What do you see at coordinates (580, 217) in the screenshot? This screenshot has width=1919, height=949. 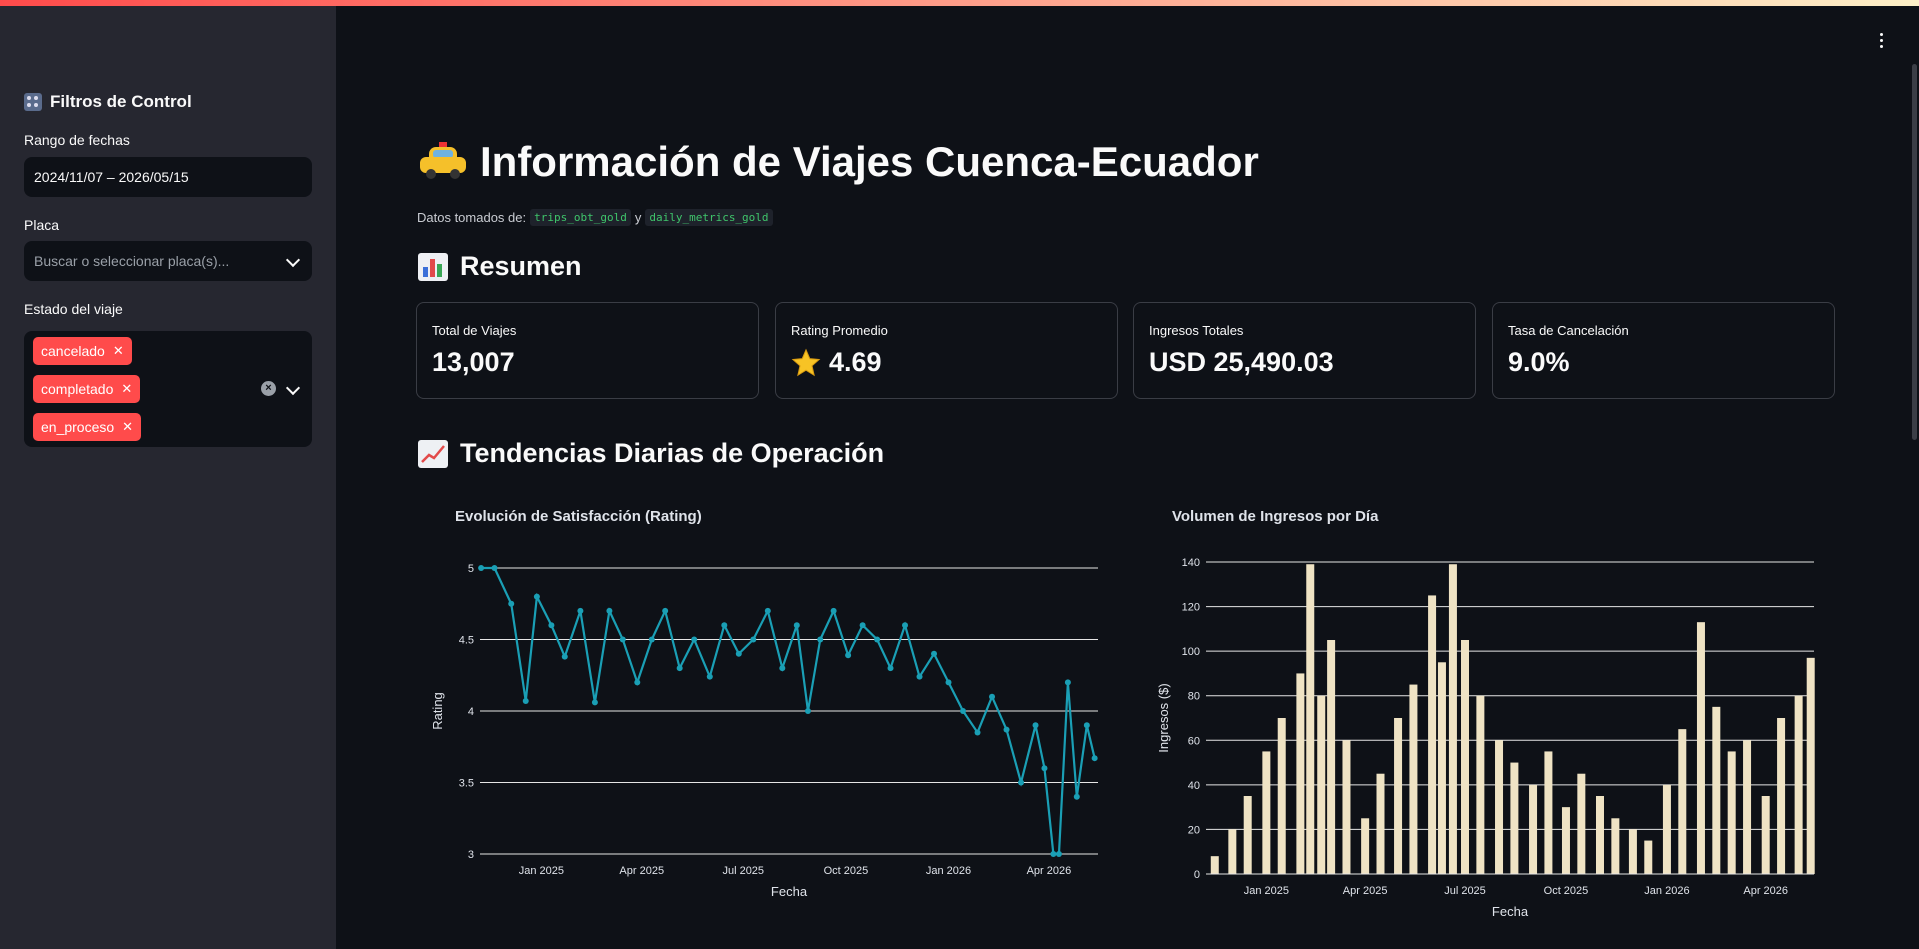 I see `source-table-trips: trips_obt_gold` at bounding box center [580, 217].